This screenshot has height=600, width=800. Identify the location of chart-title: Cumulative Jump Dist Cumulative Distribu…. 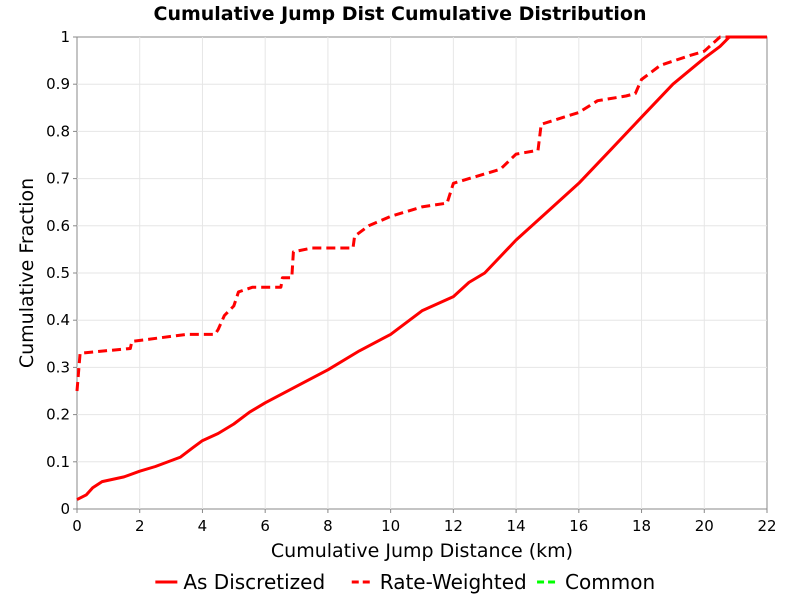
(400, 14).